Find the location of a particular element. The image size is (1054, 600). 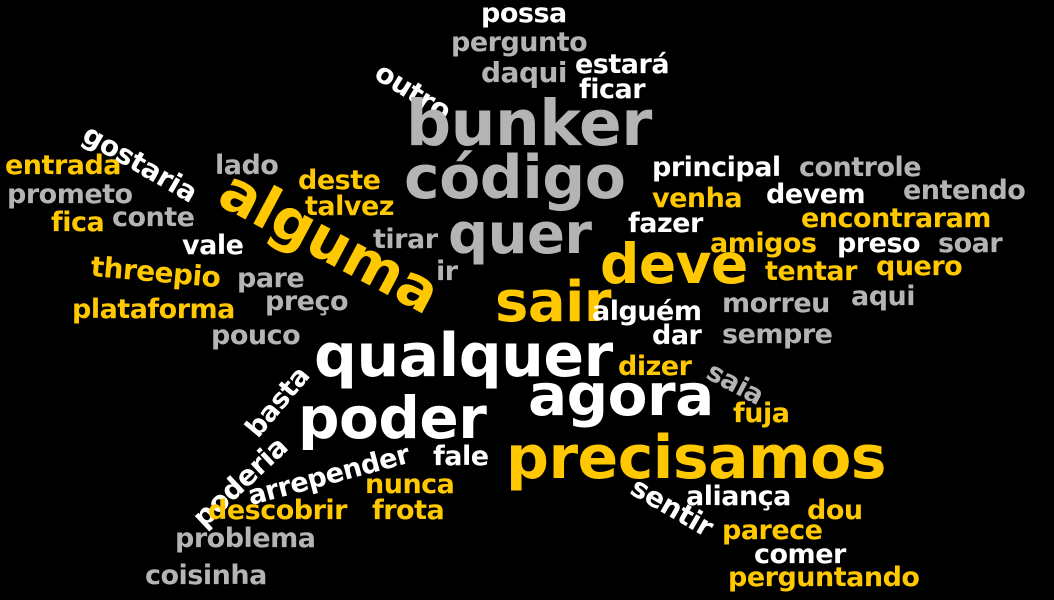

word-deve: deve is located at coordinates (674, 264).